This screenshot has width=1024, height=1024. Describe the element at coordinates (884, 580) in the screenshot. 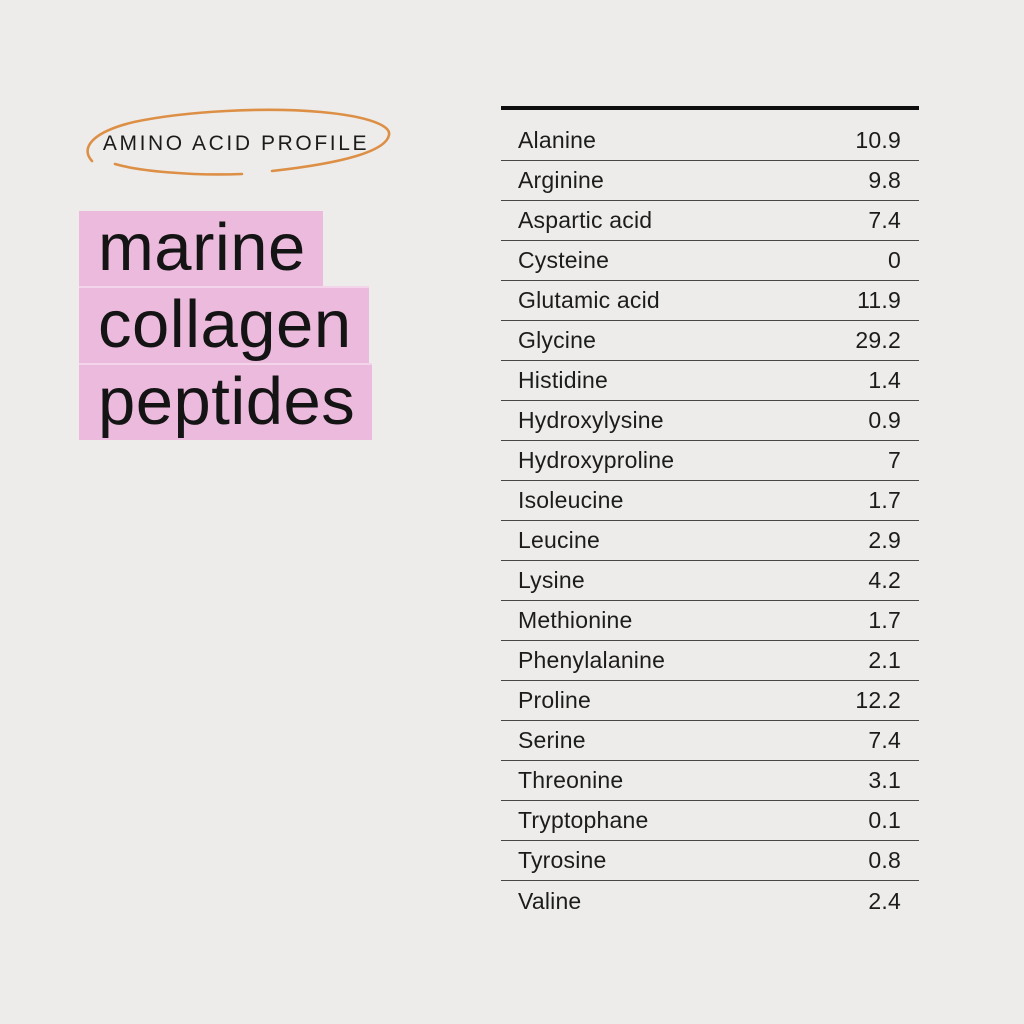

I see `amino-value: 4.2` at that location.